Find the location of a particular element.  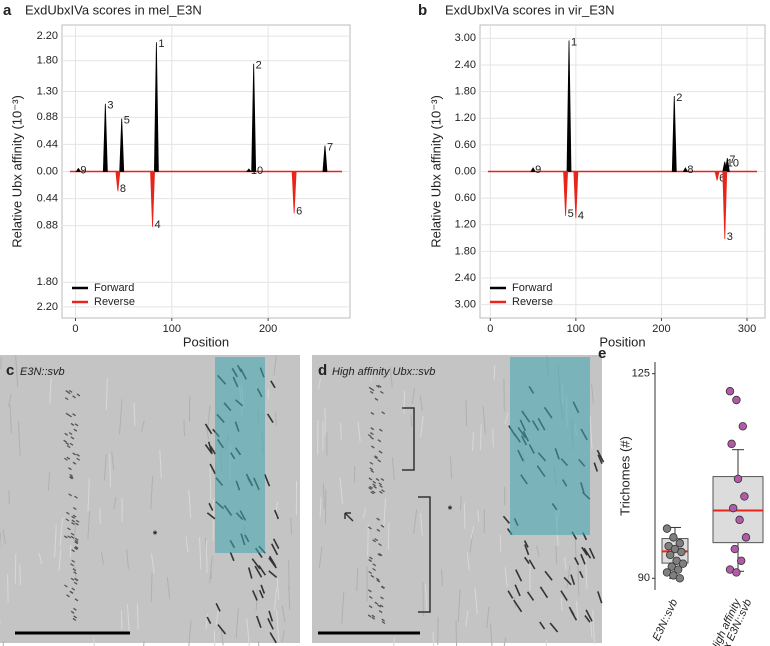

chart-title: ExdUbxIVa scores in vir_E3N is located at coordinates (530, 9).